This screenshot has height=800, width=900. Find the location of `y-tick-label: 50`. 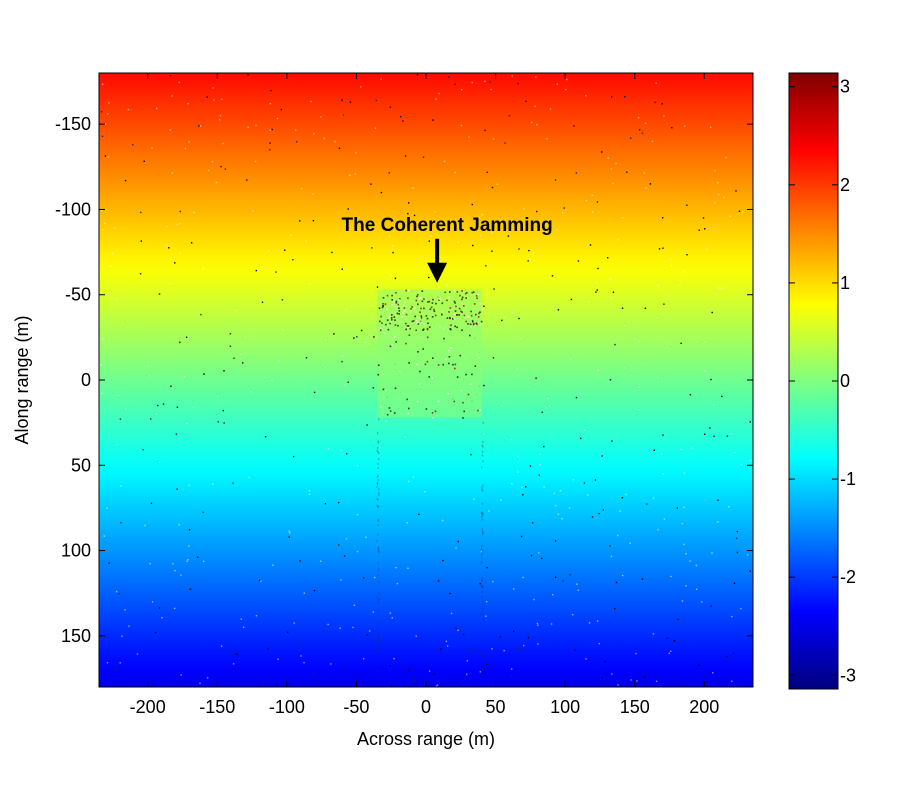

y-tick-label: 50 is located at coordinates (81, 465).